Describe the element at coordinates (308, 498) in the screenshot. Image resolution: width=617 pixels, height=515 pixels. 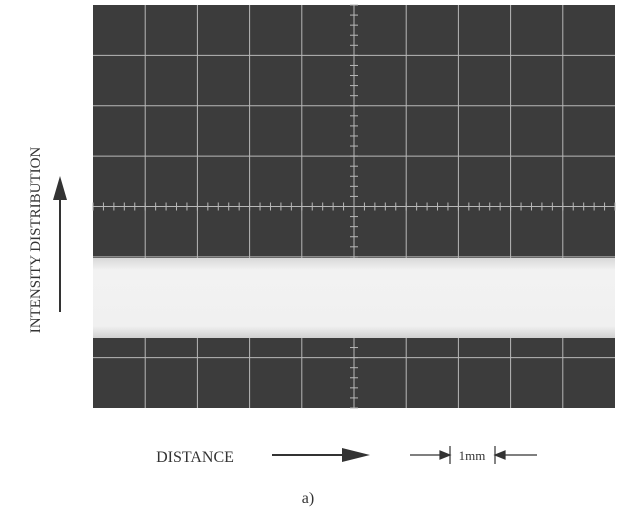
I see `caption: a)` at that location.